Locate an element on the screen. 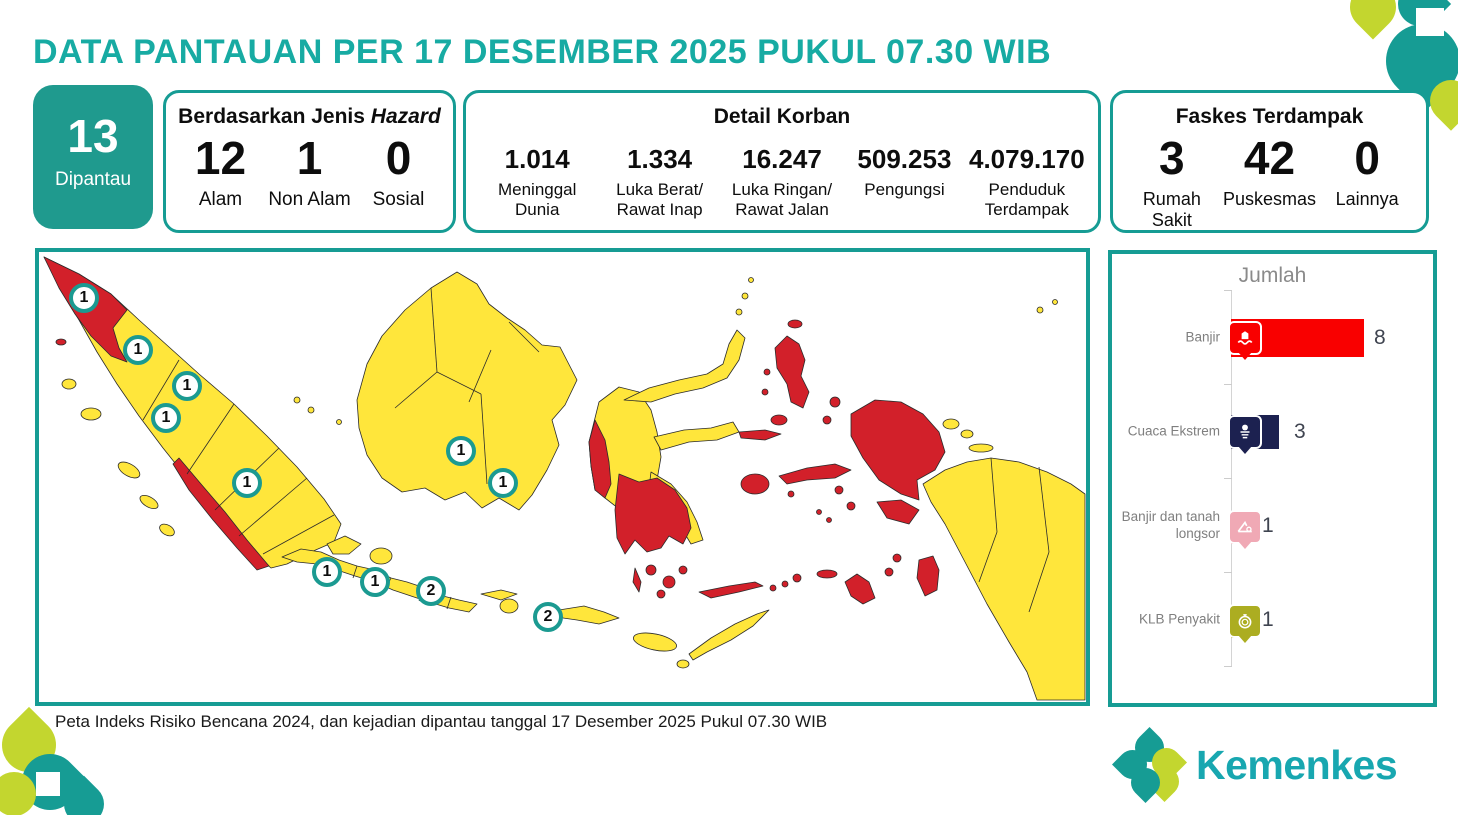 The width and height of the screenshot is (1458, 815). chart-label-klb: KLB Penyakit is located at coordinates (1179, 619).